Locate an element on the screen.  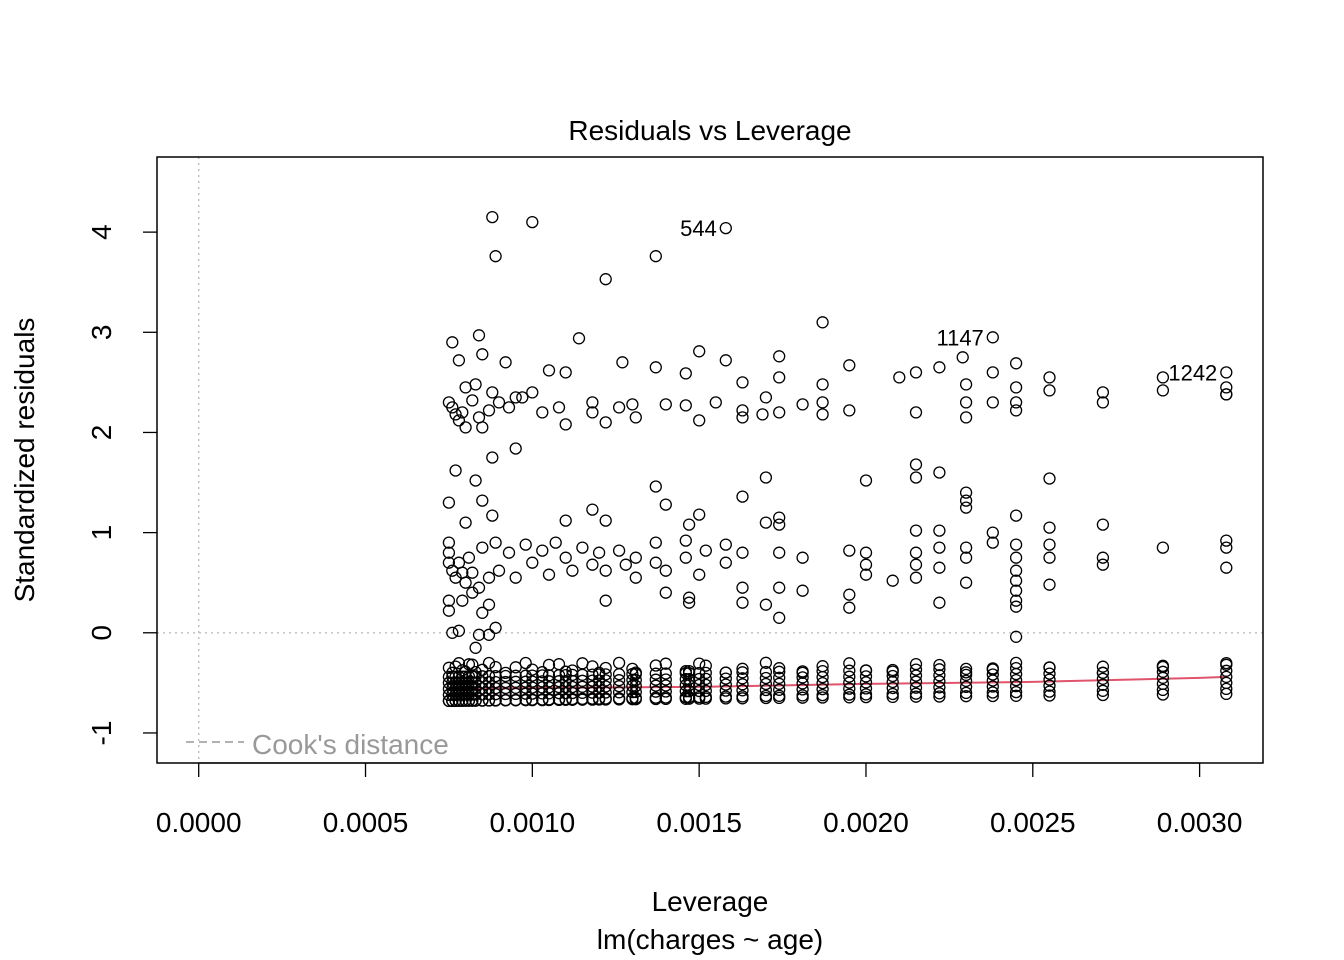
y-tick-label: 3 is located at coordinates (101, 333).